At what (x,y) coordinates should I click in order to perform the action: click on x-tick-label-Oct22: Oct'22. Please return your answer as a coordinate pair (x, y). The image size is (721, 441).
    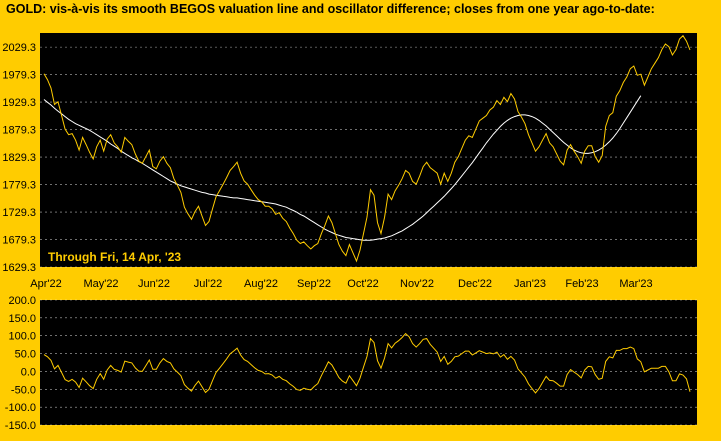
    Looking at the image, I should click on (362, 284).